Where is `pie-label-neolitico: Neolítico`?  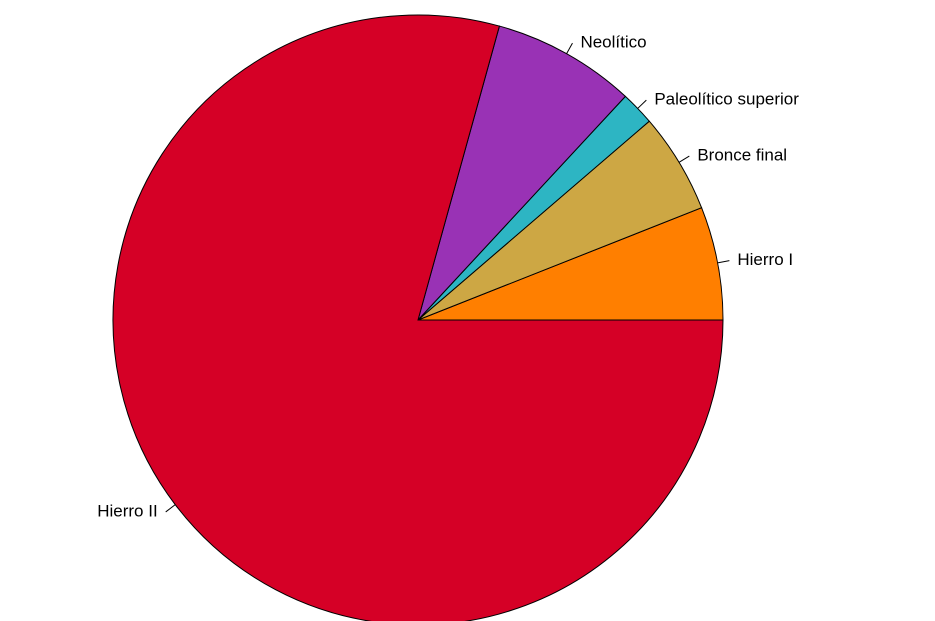 pie-label-neolitico: Neolítico is located at coordinates (613, 42).